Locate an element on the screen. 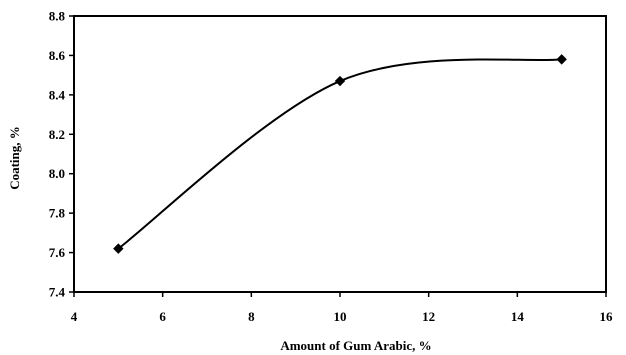 The height and width of the screenshot is (355, 626). y-tick-label: 8.4 is located at coordinates (57, 94).